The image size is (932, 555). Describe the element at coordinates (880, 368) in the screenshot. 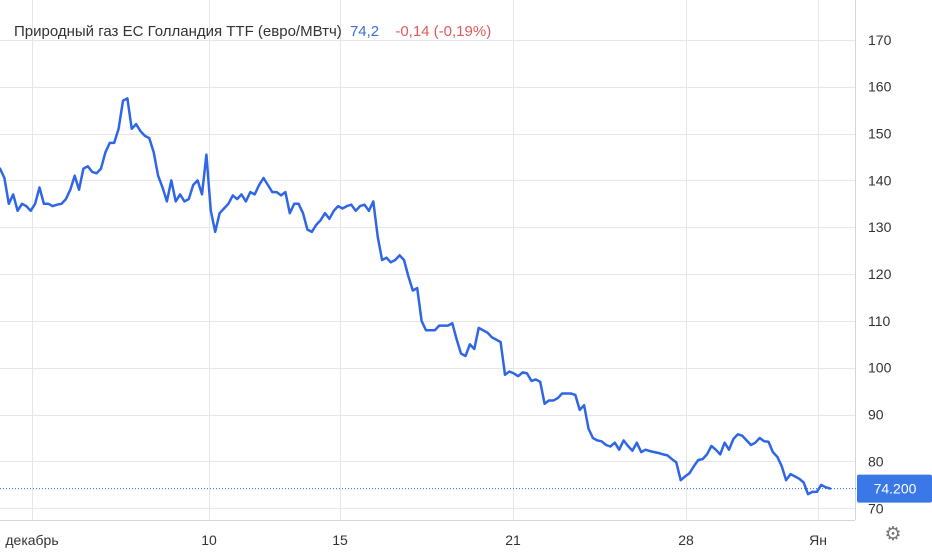

I see `y-tick-label: 100` at that location.